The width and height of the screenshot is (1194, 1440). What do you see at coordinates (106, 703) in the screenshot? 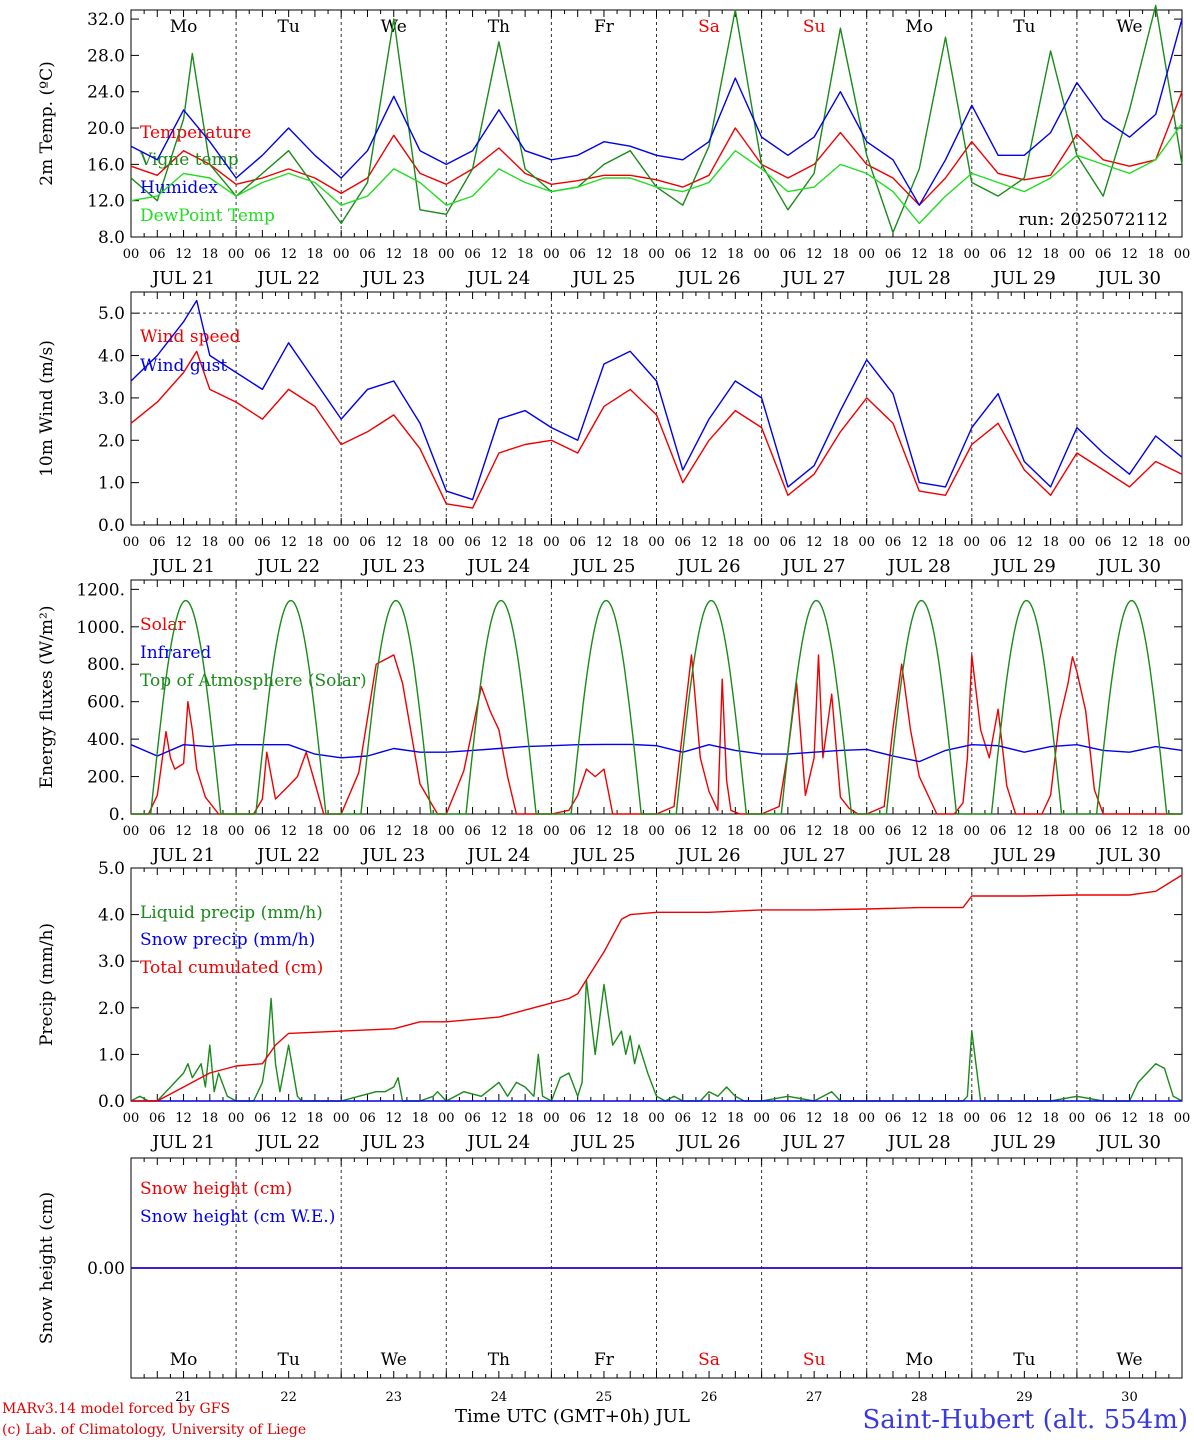
I see `y-tick-label: 600.` at bounding box center [106, 703].